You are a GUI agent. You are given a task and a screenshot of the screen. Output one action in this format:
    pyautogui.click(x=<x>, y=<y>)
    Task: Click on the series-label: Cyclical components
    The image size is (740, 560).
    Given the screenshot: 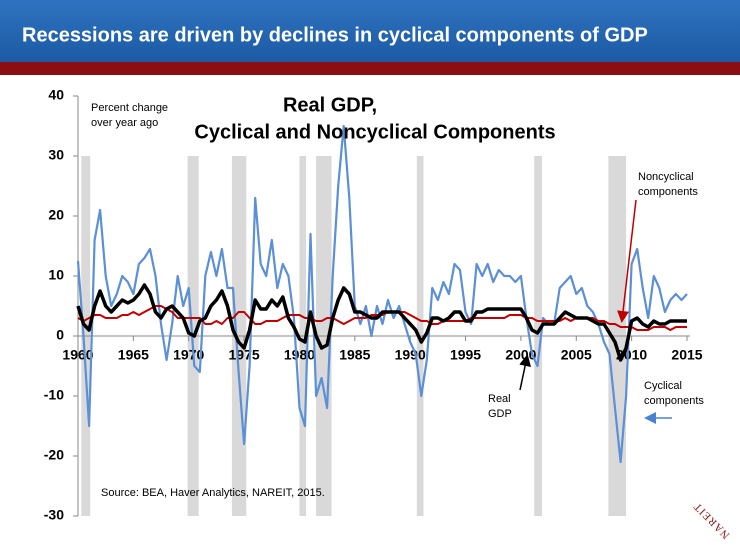 What is the action you would take?
    pyautogui.click(x=674, y=393)
    